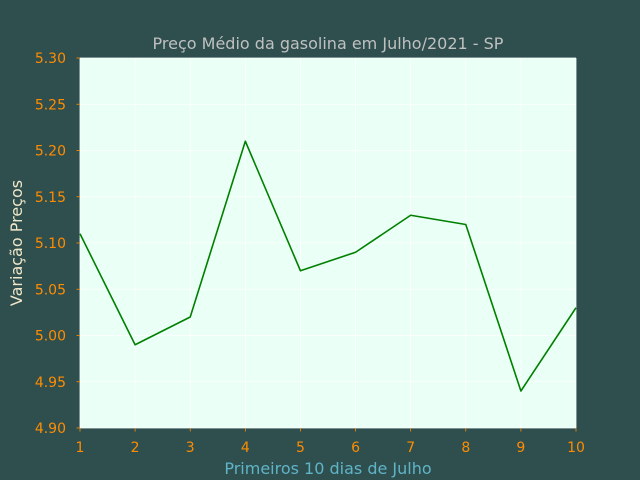 Image resolution: width=640 pixels, height=480 pixels. Describe the element at coordinates (300, 448) in the screenshot. I see `x-tick-label: 5` at that location.